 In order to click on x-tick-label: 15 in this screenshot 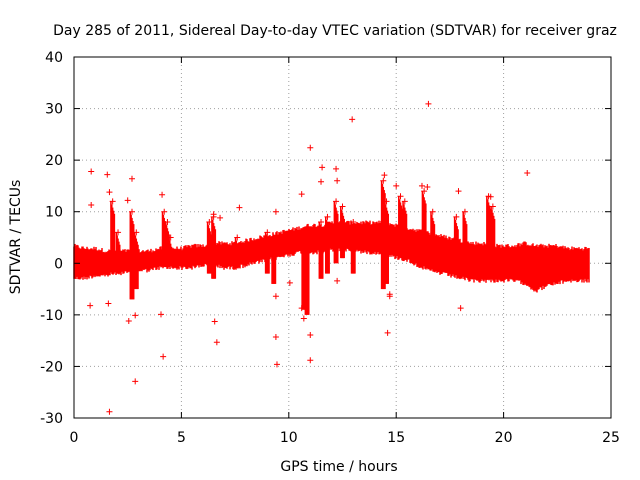, I will do `click(396, 438)`.